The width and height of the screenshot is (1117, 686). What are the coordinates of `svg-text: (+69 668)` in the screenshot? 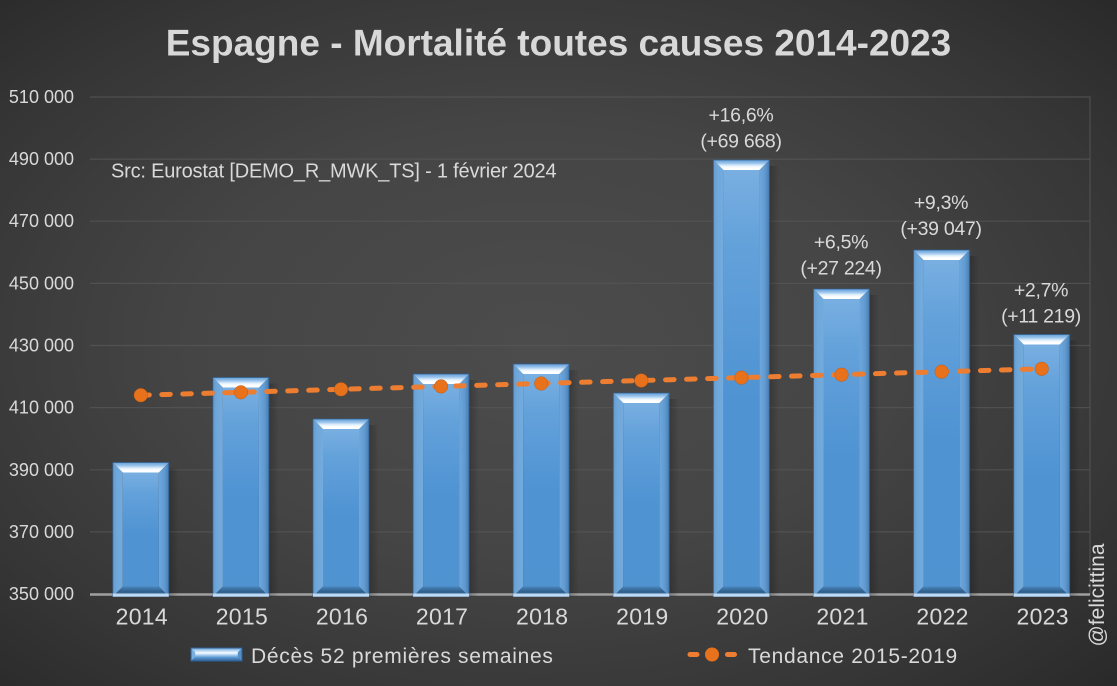 It's located at (740, 142).